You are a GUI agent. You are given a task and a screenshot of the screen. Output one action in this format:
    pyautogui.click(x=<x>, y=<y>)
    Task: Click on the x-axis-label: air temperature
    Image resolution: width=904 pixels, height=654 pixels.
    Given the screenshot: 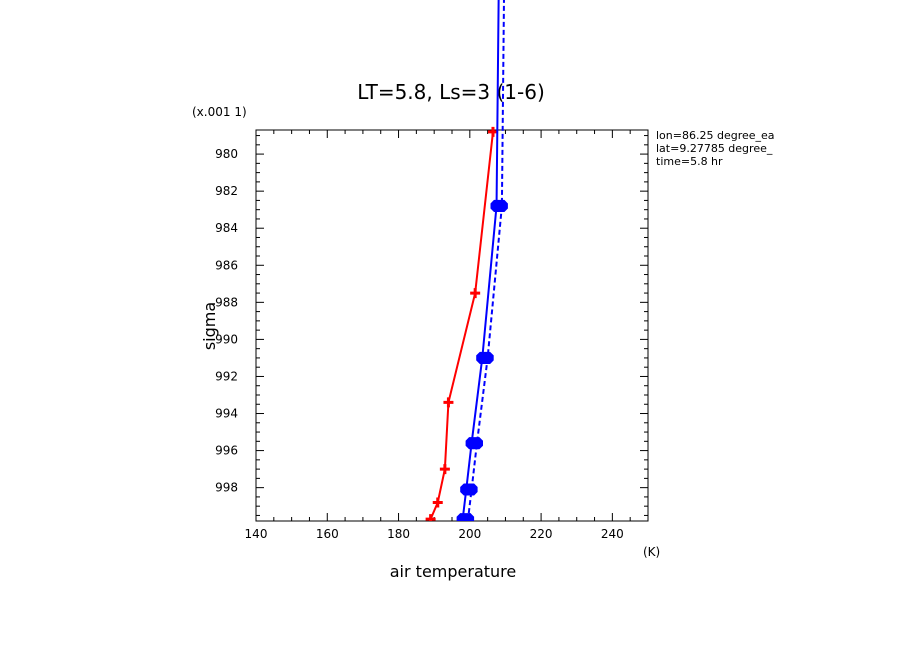 What is the action you would take?
    pyautogui.click(x=453, y=571)
    